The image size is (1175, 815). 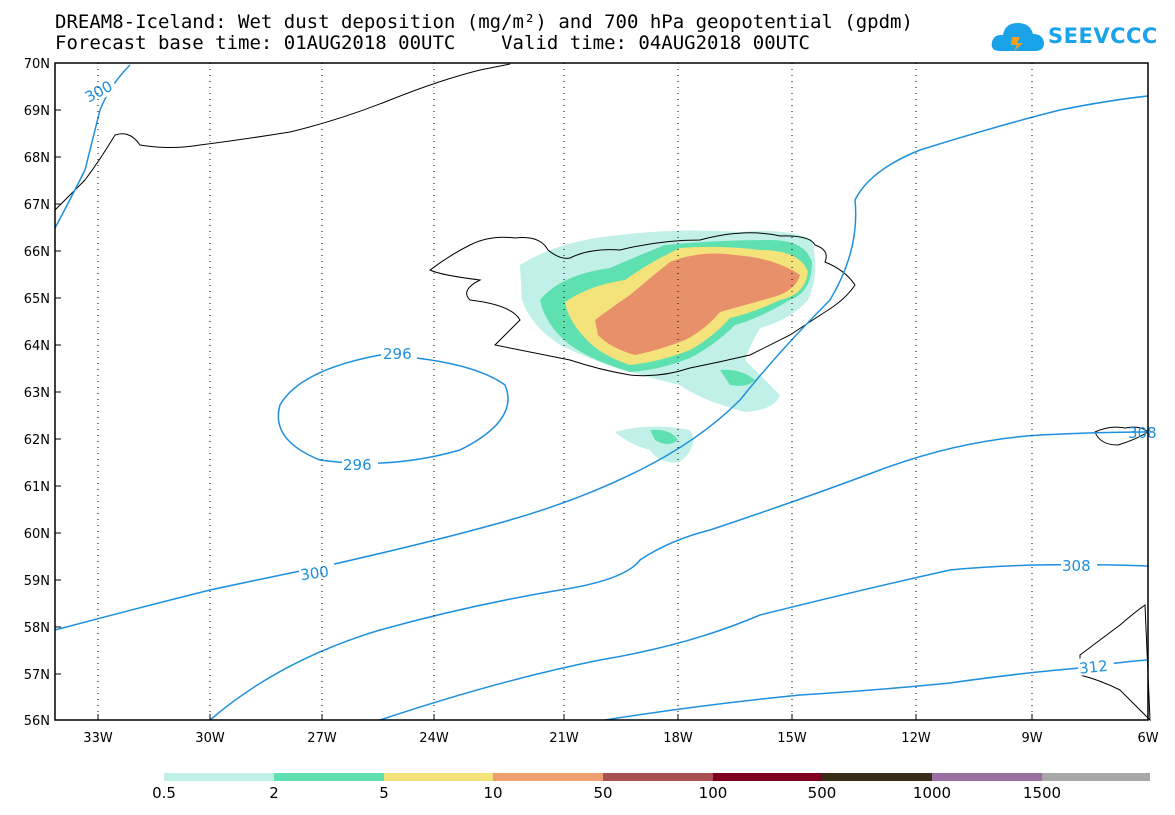 I want to click on lon-label: 15W, so click(x=792, y=738).